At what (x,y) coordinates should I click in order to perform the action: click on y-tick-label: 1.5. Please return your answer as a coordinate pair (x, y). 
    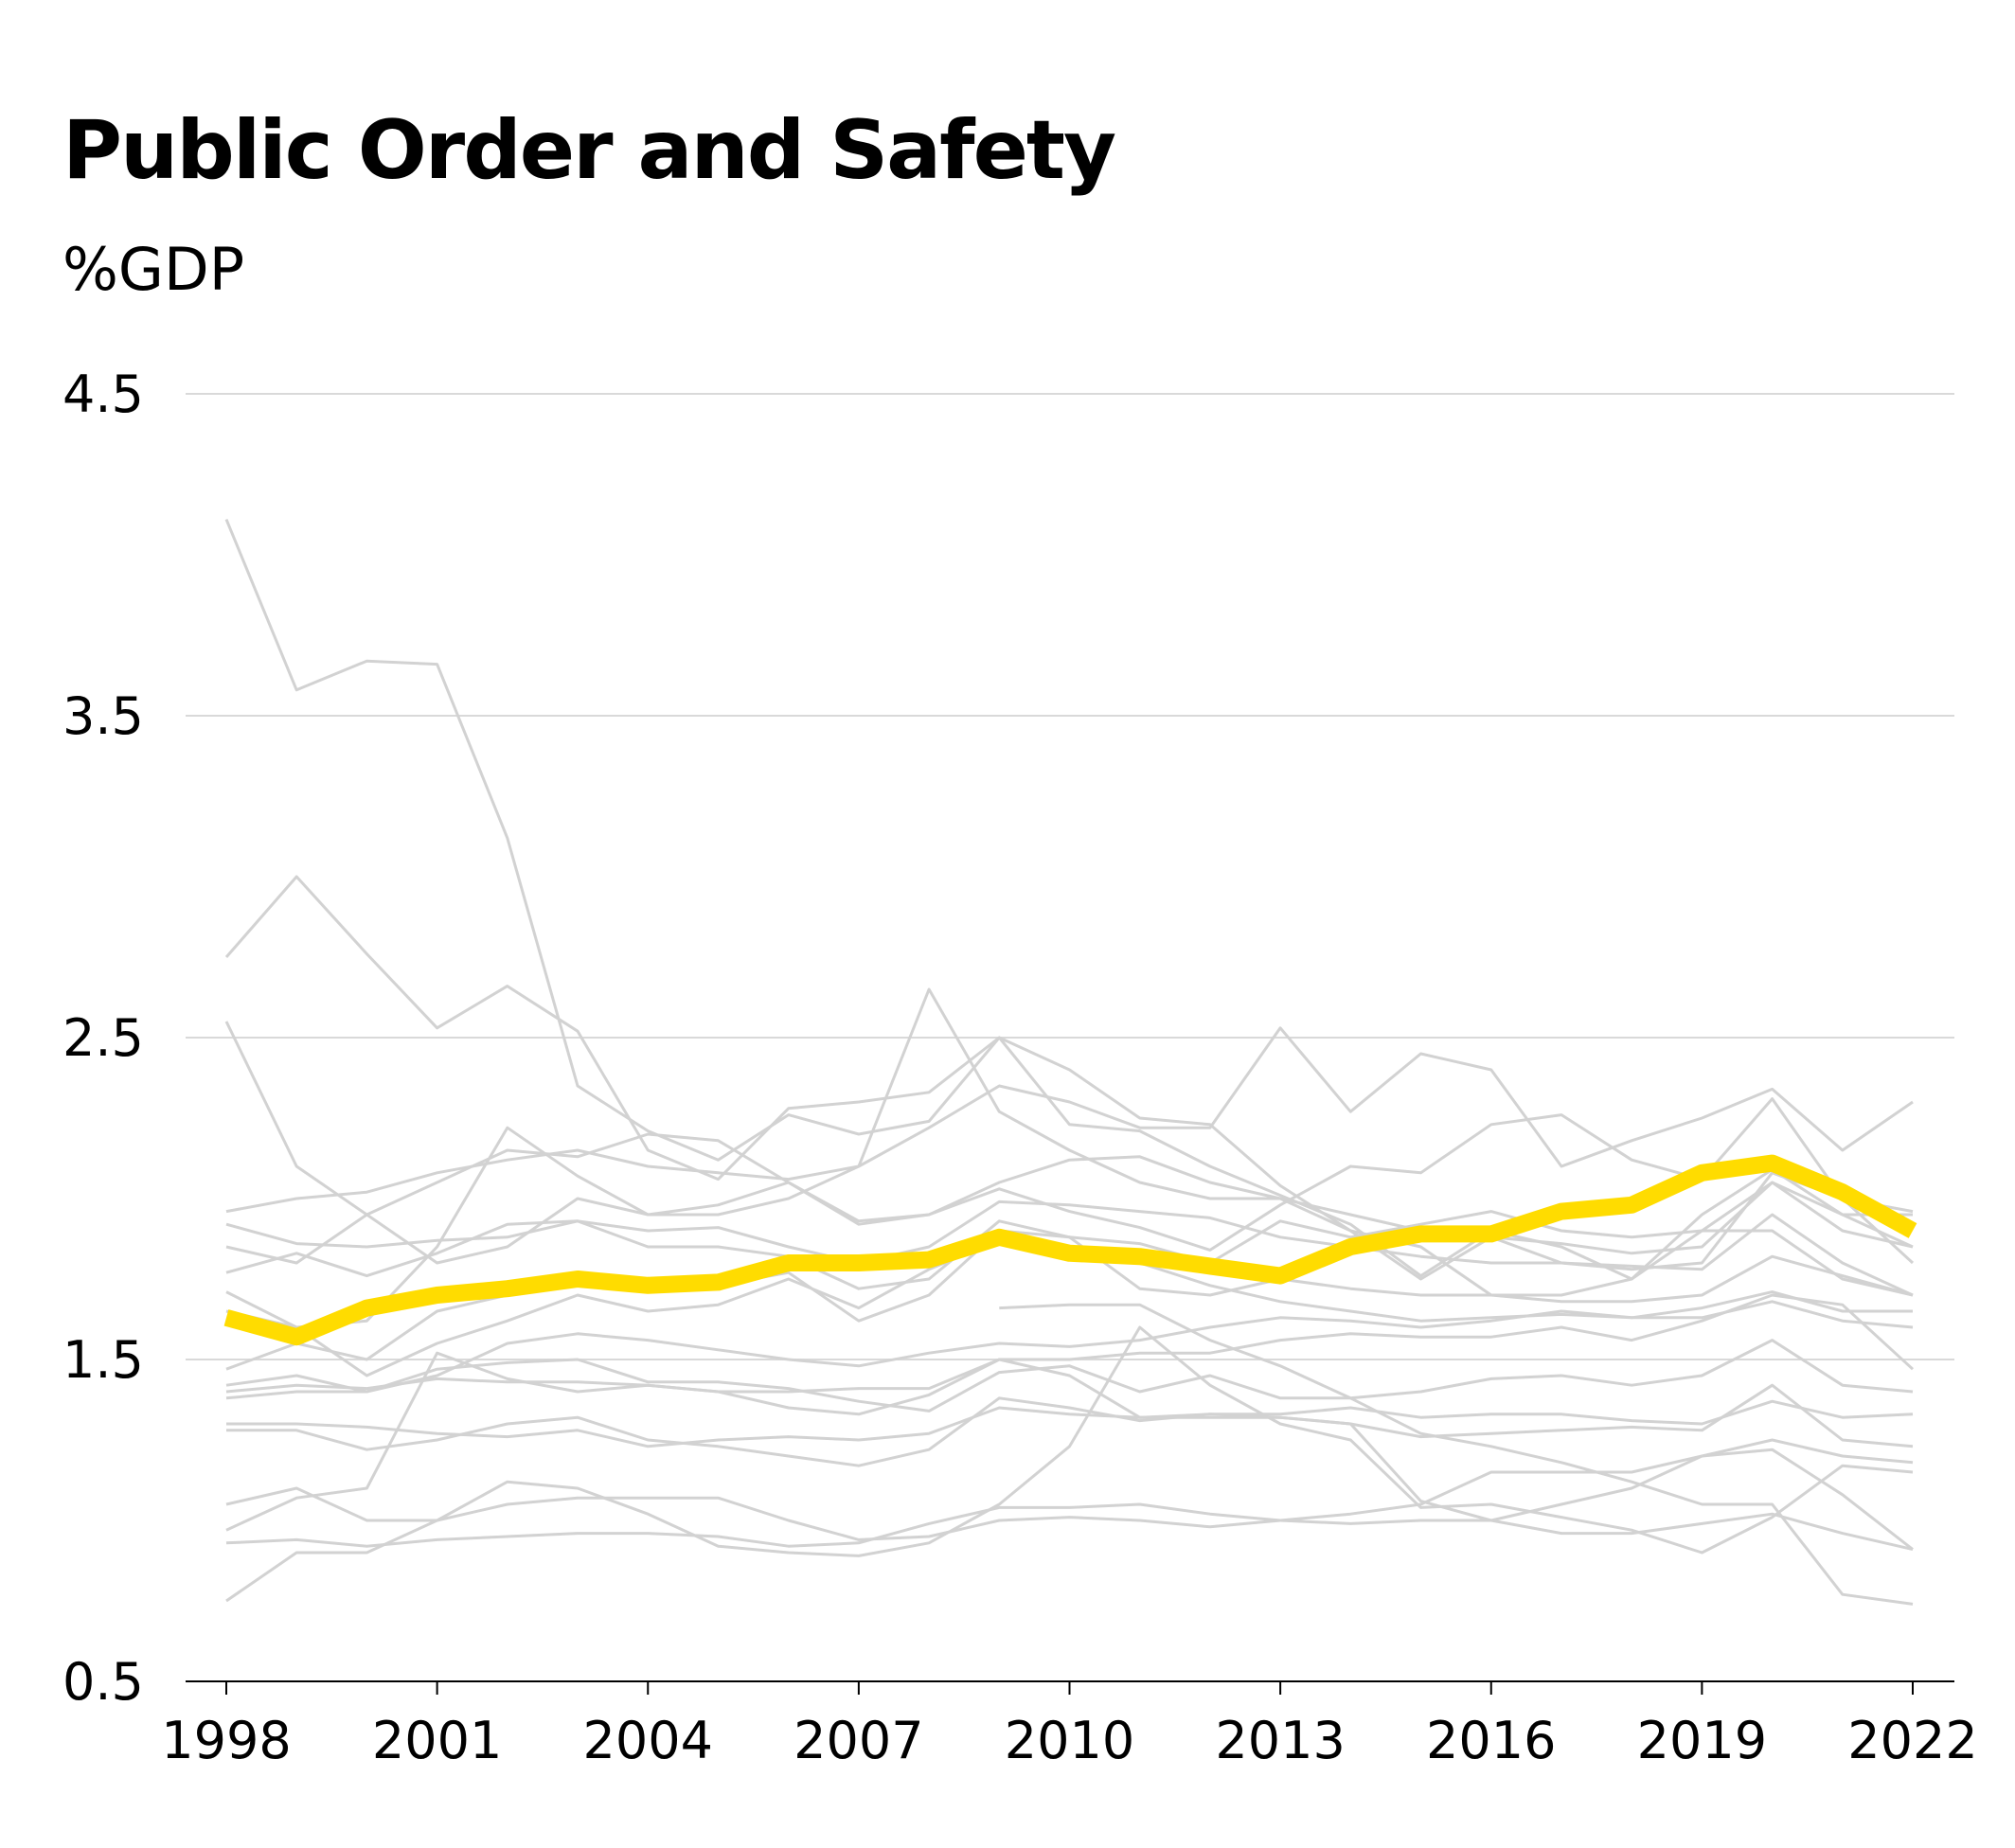
    Looking at the image, I should click on (103, 1360).